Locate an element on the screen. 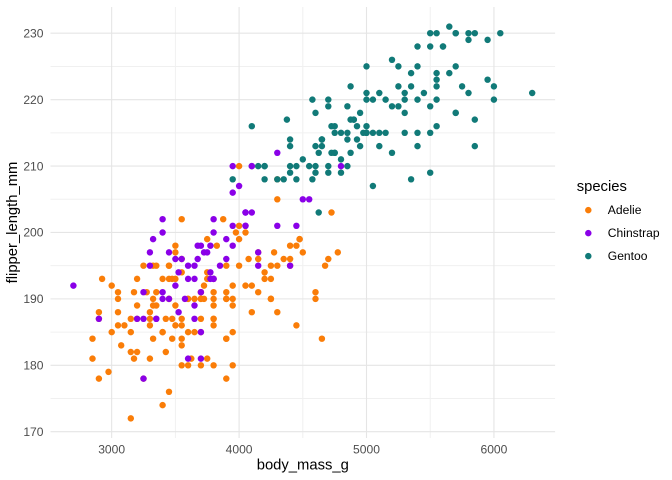 Image resolution: width=672 pixels, height=480 pixels. svg-text: body_mass_g is located at coordinates (303, 466).